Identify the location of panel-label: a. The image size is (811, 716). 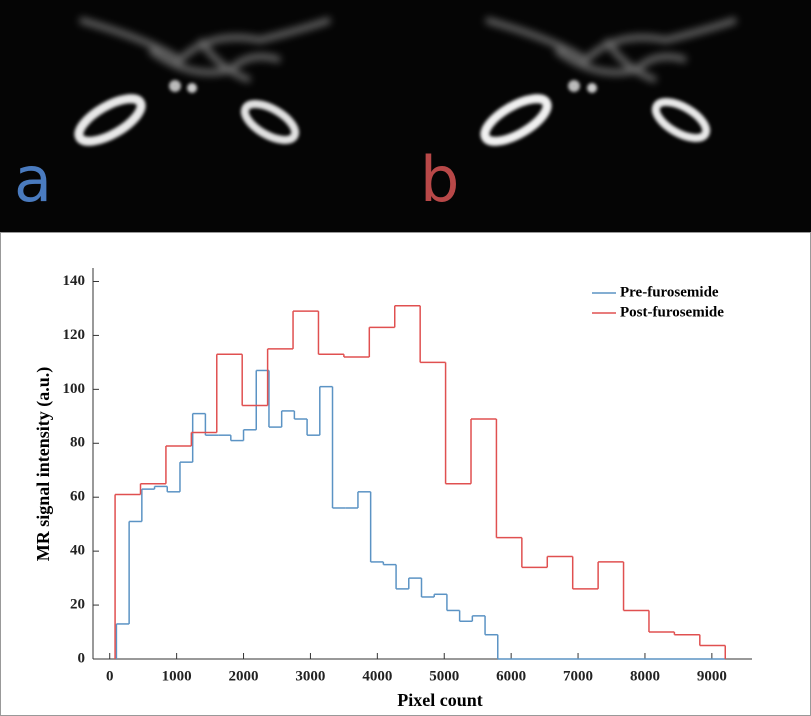
(33, 179).